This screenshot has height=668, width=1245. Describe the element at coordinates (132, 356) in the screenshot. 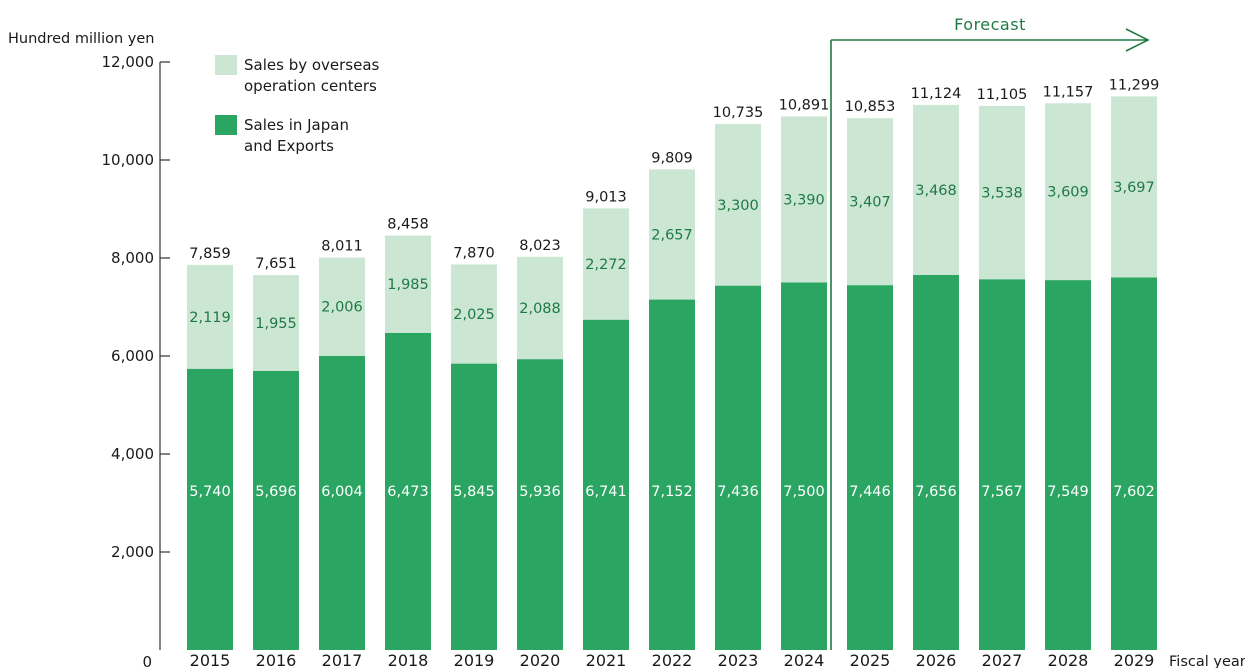

I see `y-tick-label: 6,000` at that location.